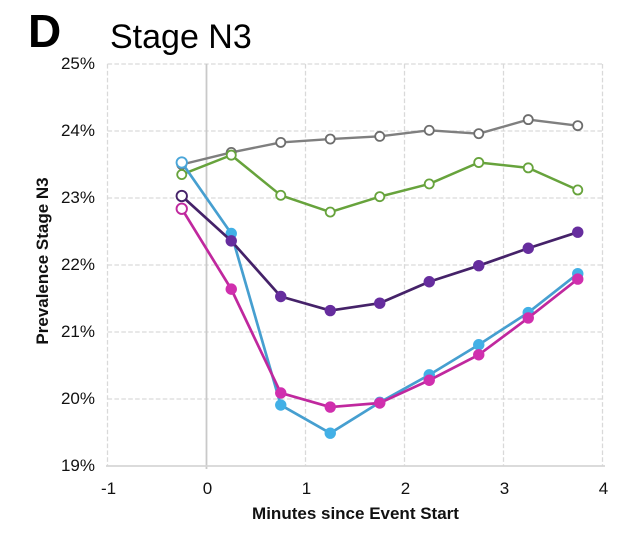  I want to click on svg-text: Stage N3, so click(181, 37).